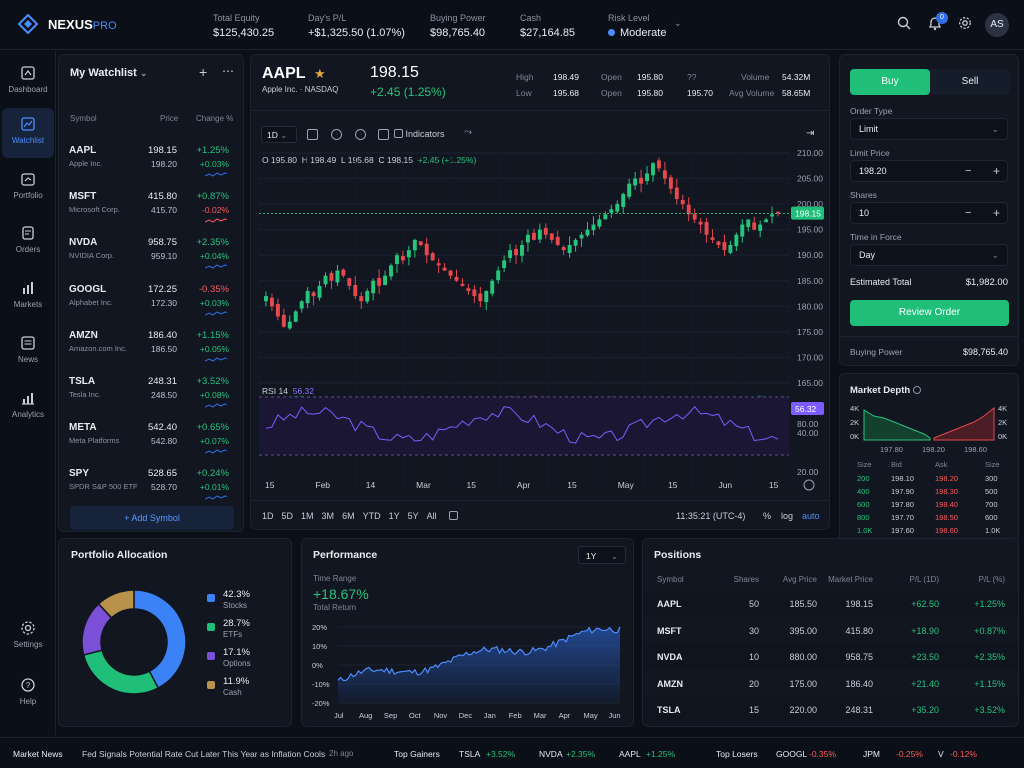  I want to click on nav-orders: Orders, so click(28, 242).